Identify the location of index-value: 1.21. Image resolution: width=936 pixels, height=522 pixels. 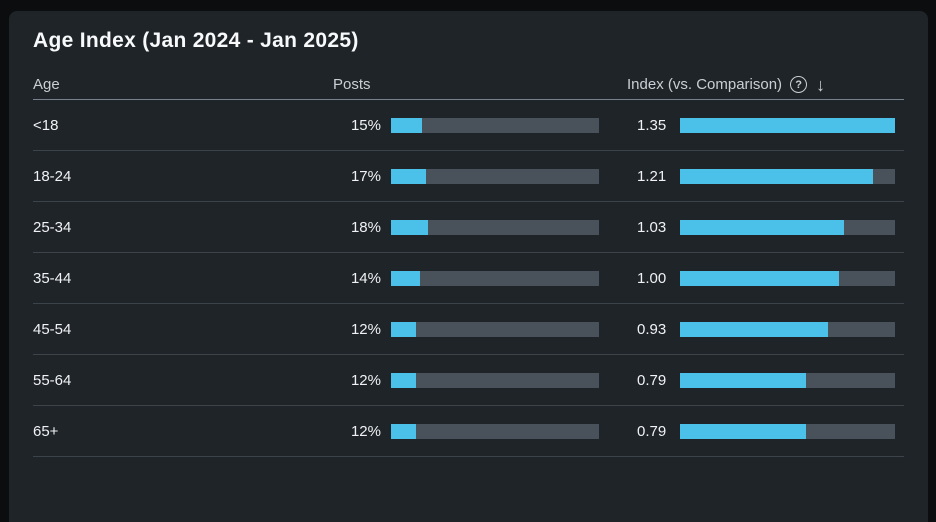
(652, 176).